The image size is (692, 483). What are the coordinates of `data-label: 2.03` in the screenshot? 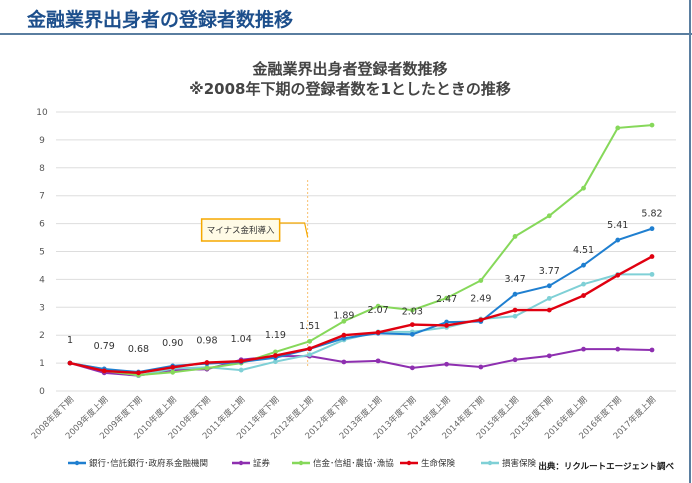 It's located at (412, 311).